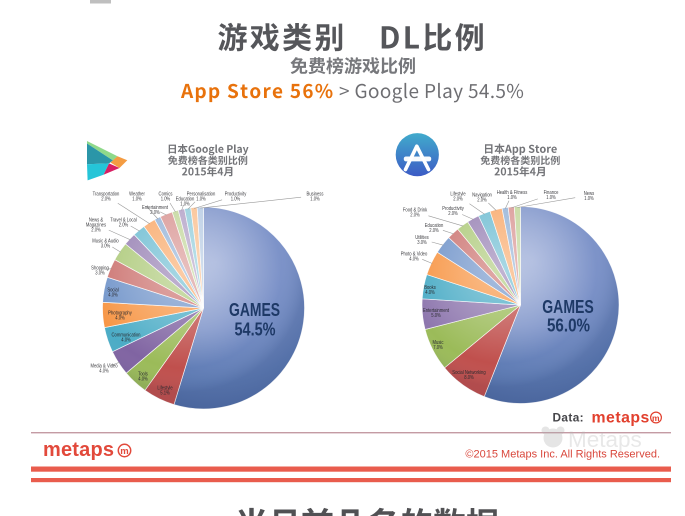 This screenshot has height=516, width=685. Describe the element at coordinates (143, 374) in the screenshot. I see `svg-text: Tools` at that location.